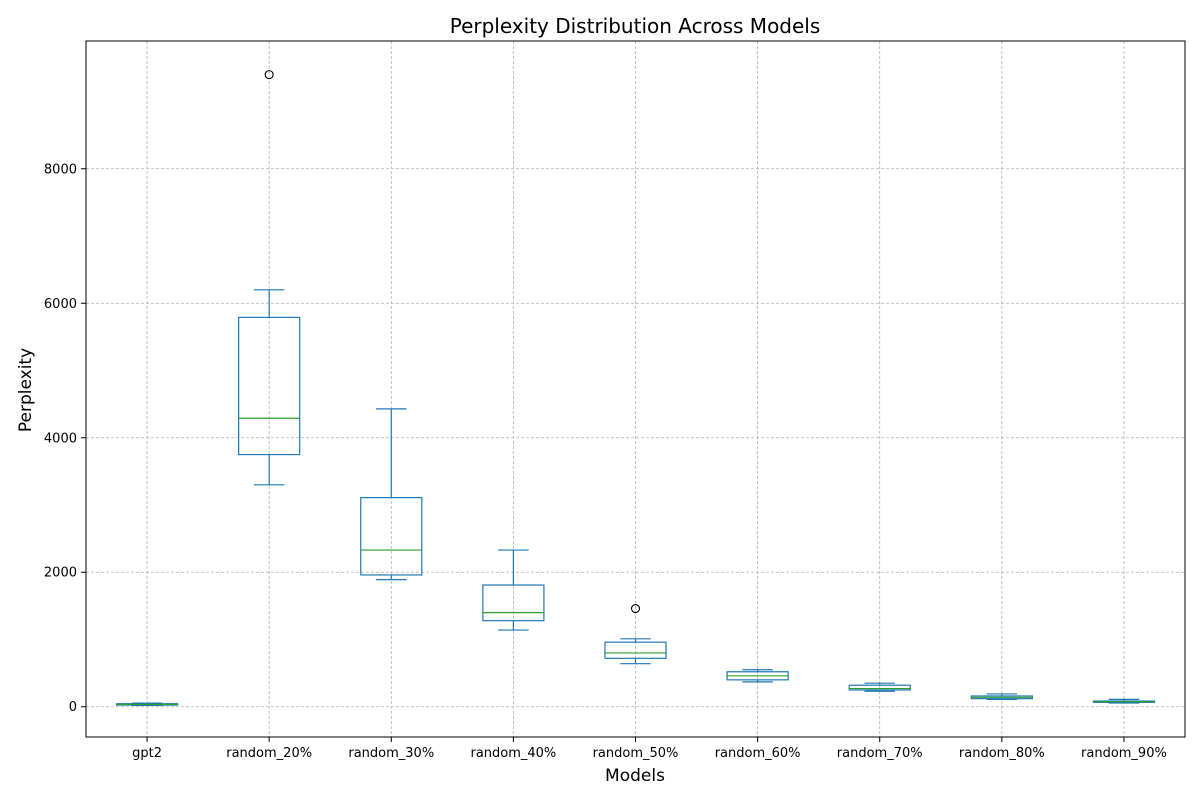 The width and height of the screenshot is (1200, 800). I want to click on x-tick-label: random_20%, so click(269, 753).